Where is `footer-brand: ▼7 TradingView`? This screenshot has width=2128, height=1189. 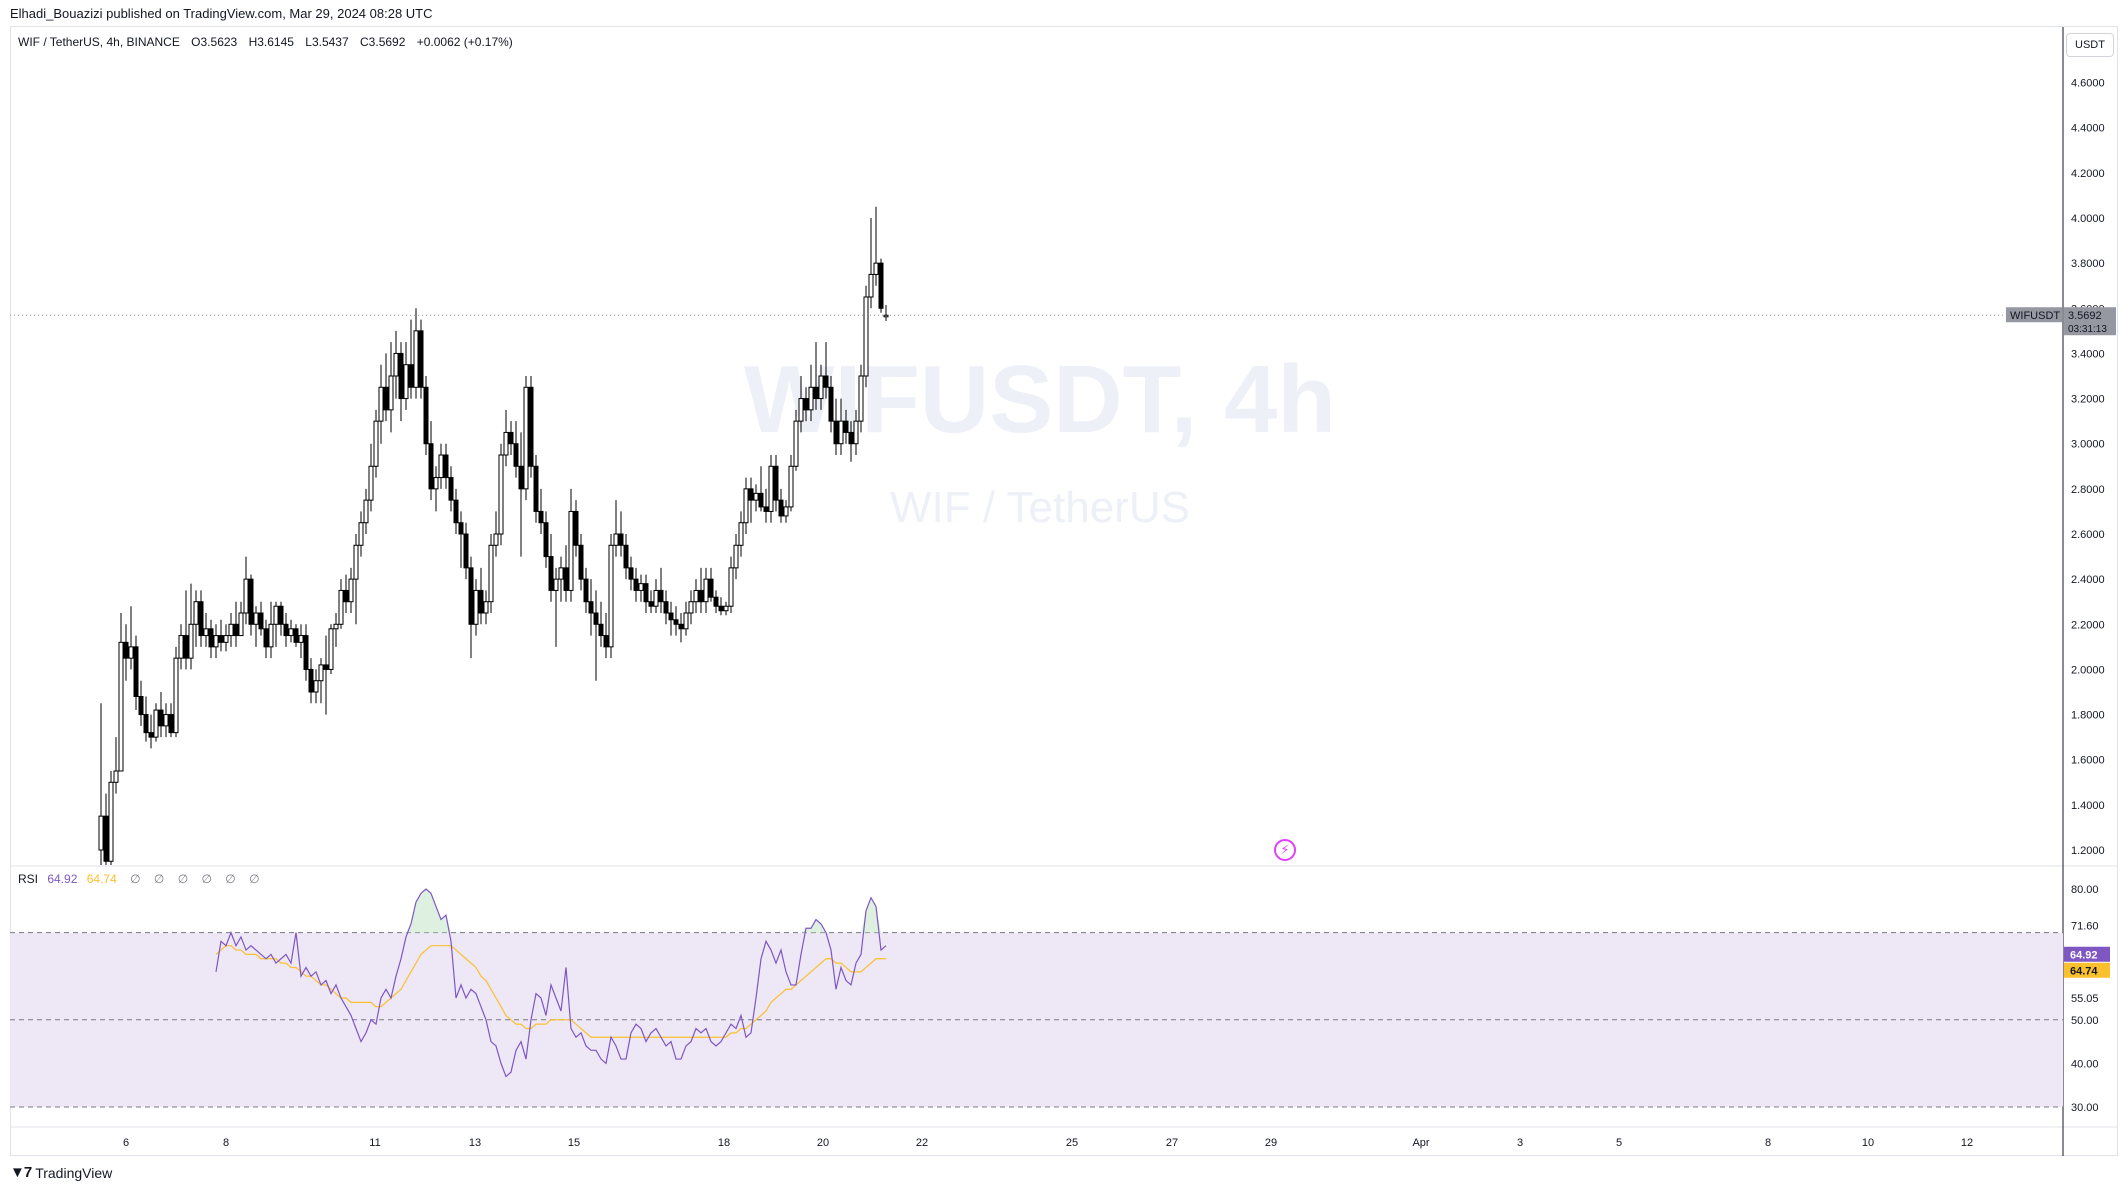 footer-brand: ▼7 TradingView is located at coordinates (61, 1172).